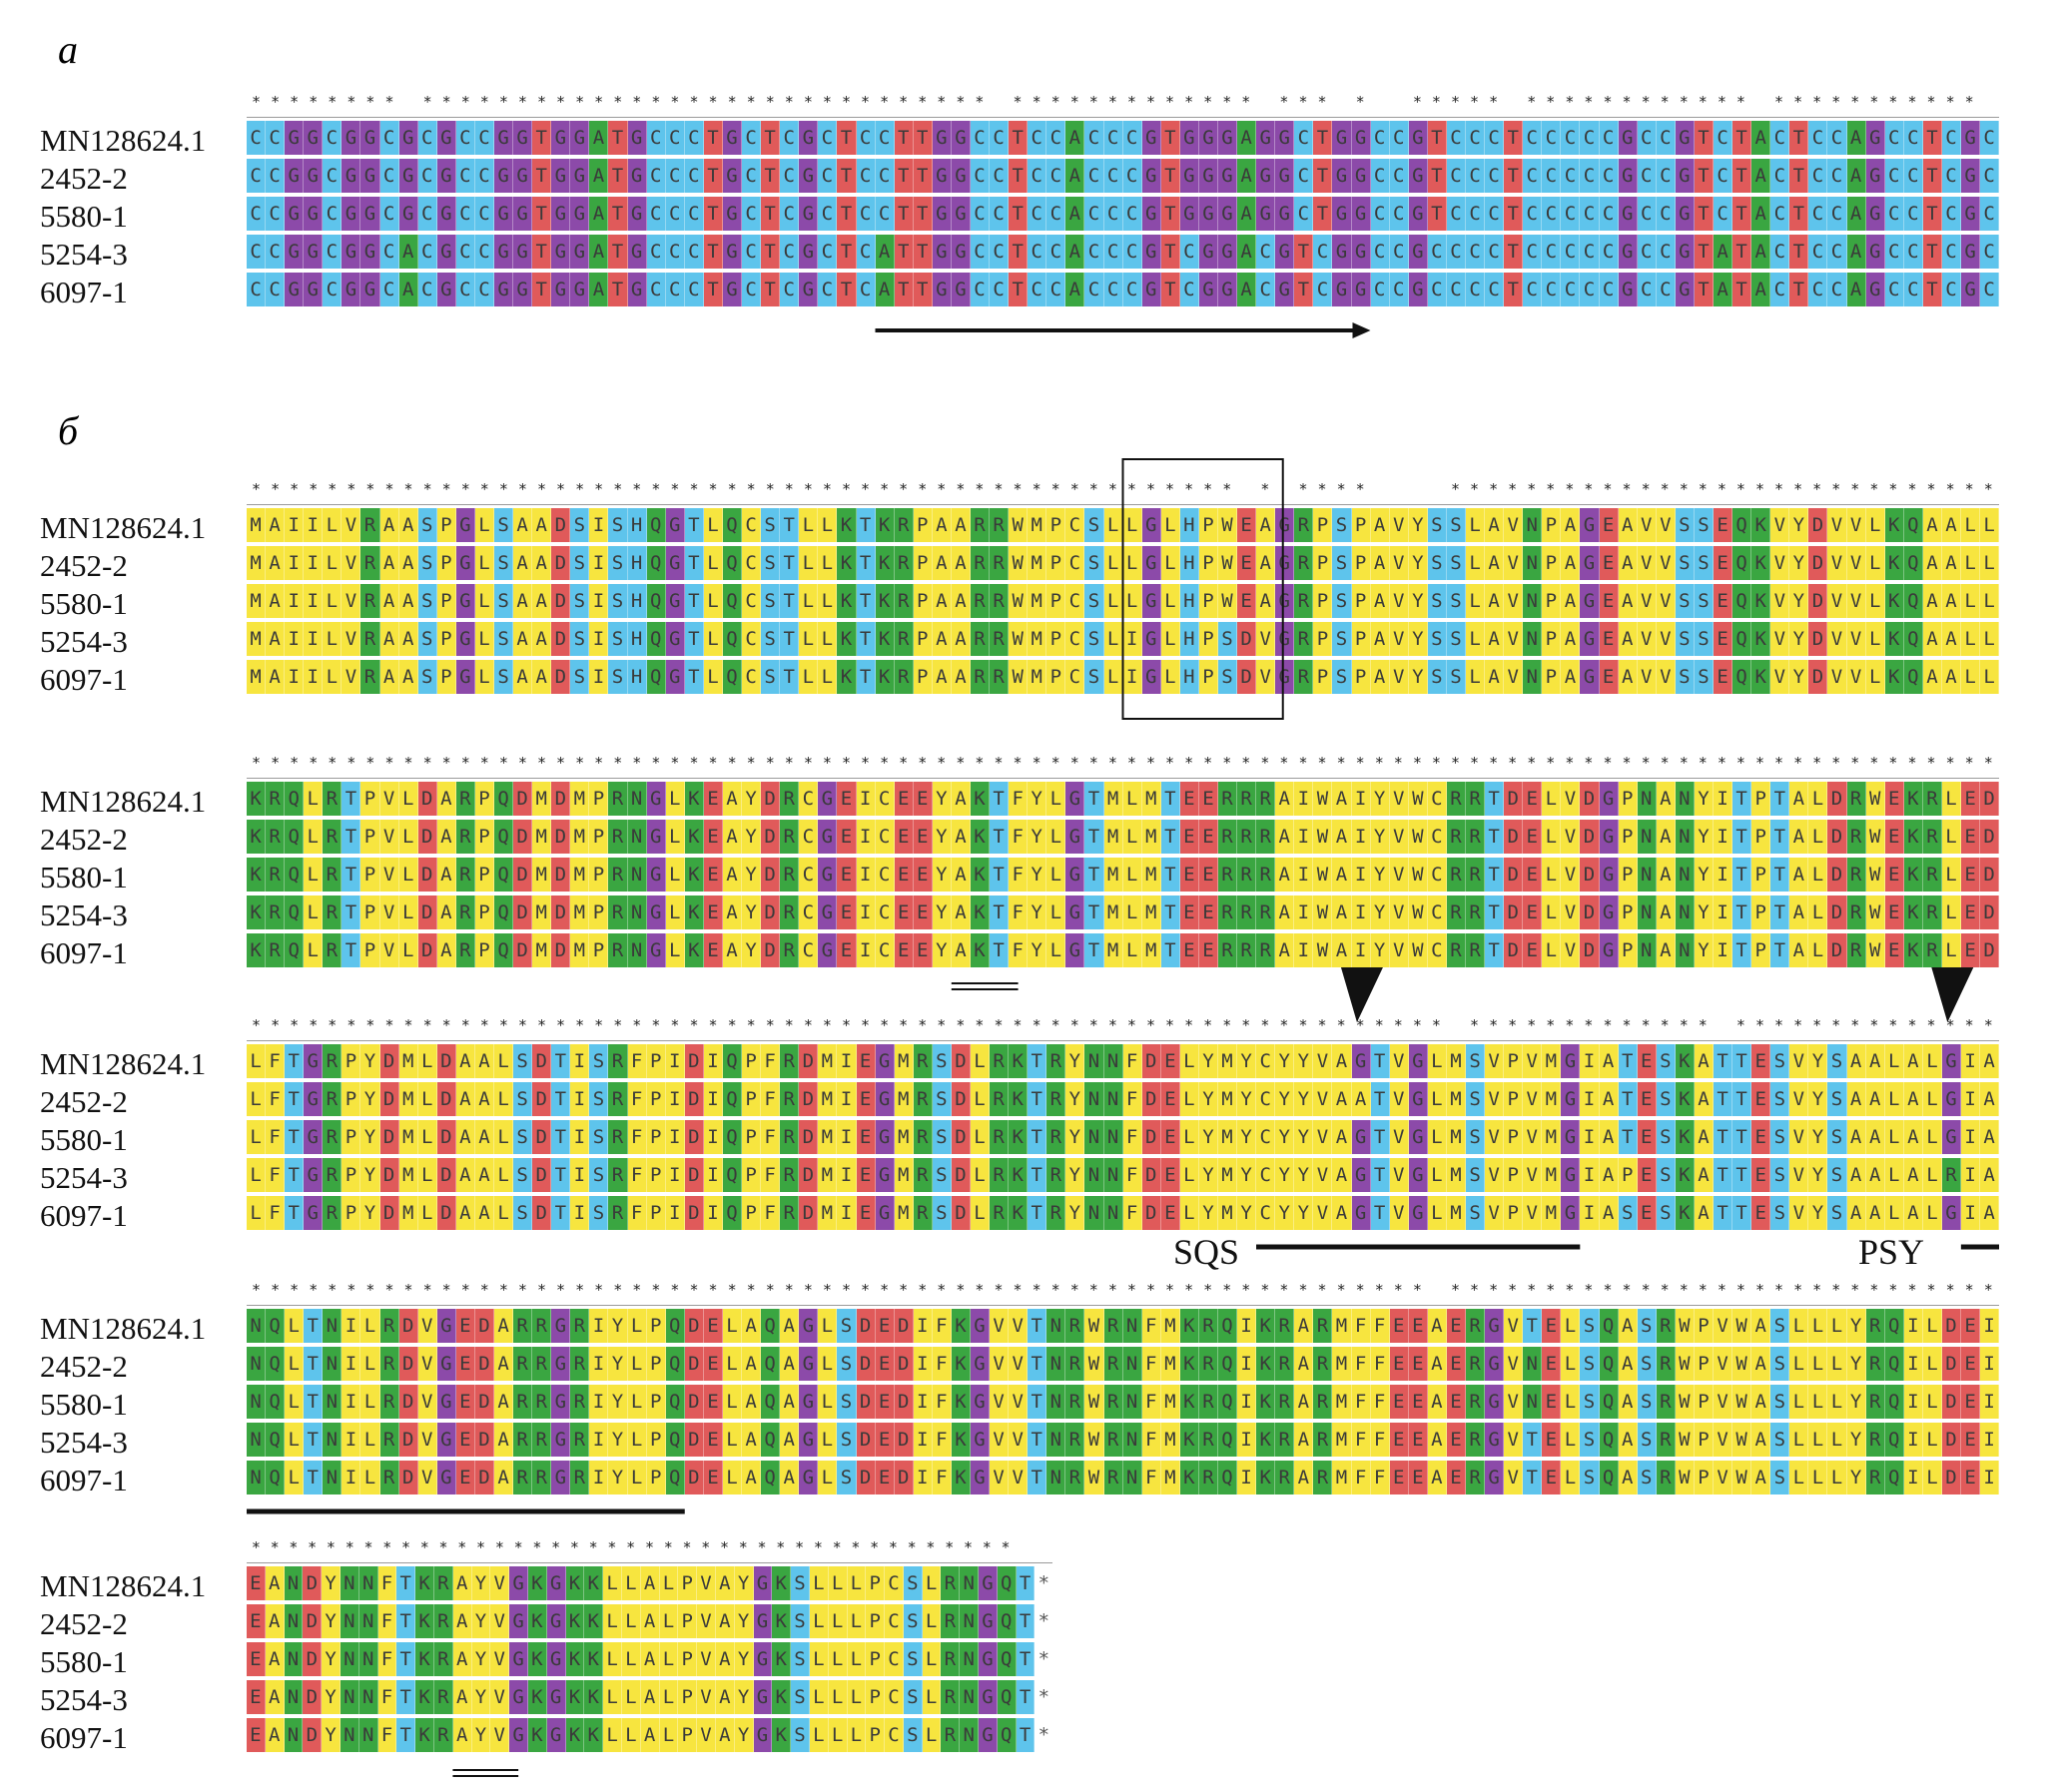  Describe the element at coordinates (84, 840) in the screenshot. I see `sequence-name: 2452-2` at that location.